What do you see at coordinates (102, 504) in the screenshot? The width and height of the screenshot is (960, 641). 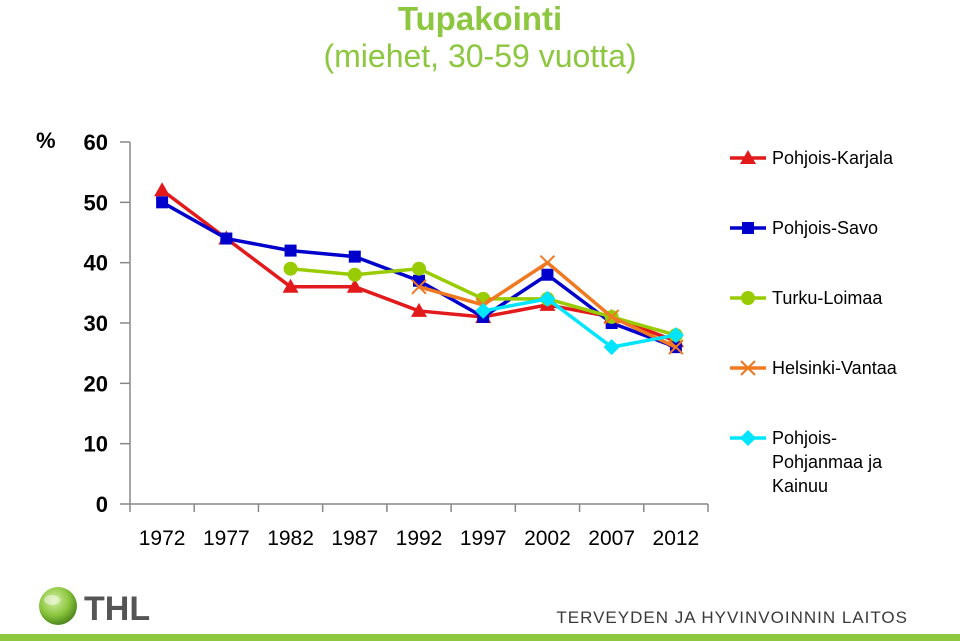 I see `y-tick-label: 0` at bounding box center [102, 504].